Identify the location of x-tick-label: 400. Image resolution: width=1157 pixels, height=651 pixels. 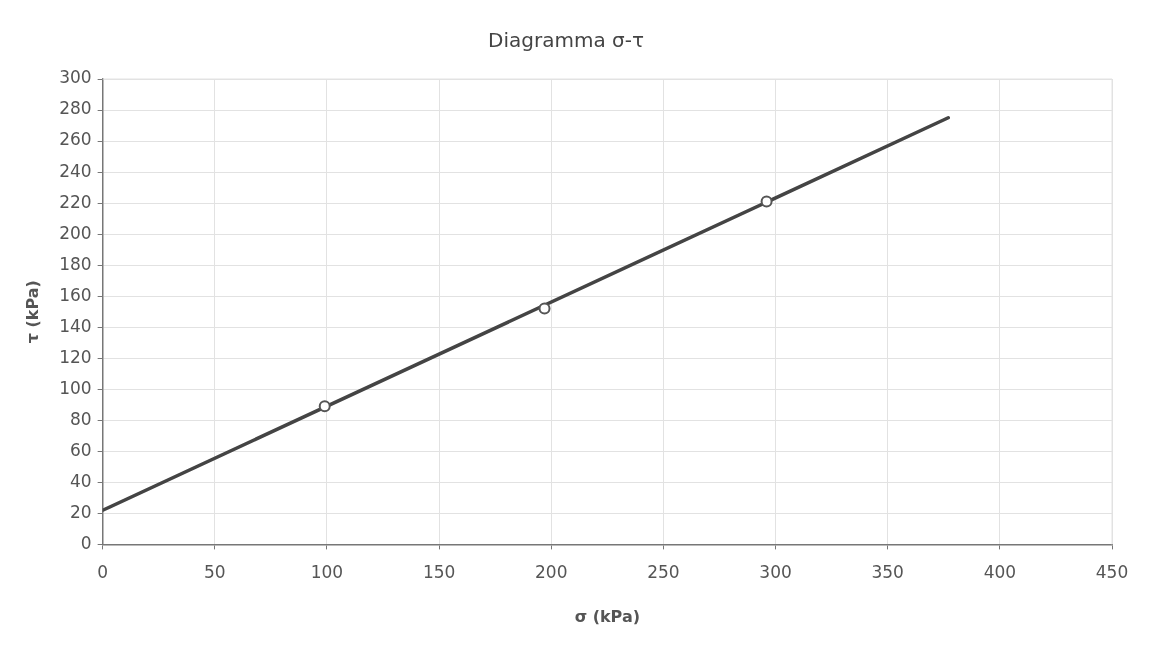
(1000, 572).